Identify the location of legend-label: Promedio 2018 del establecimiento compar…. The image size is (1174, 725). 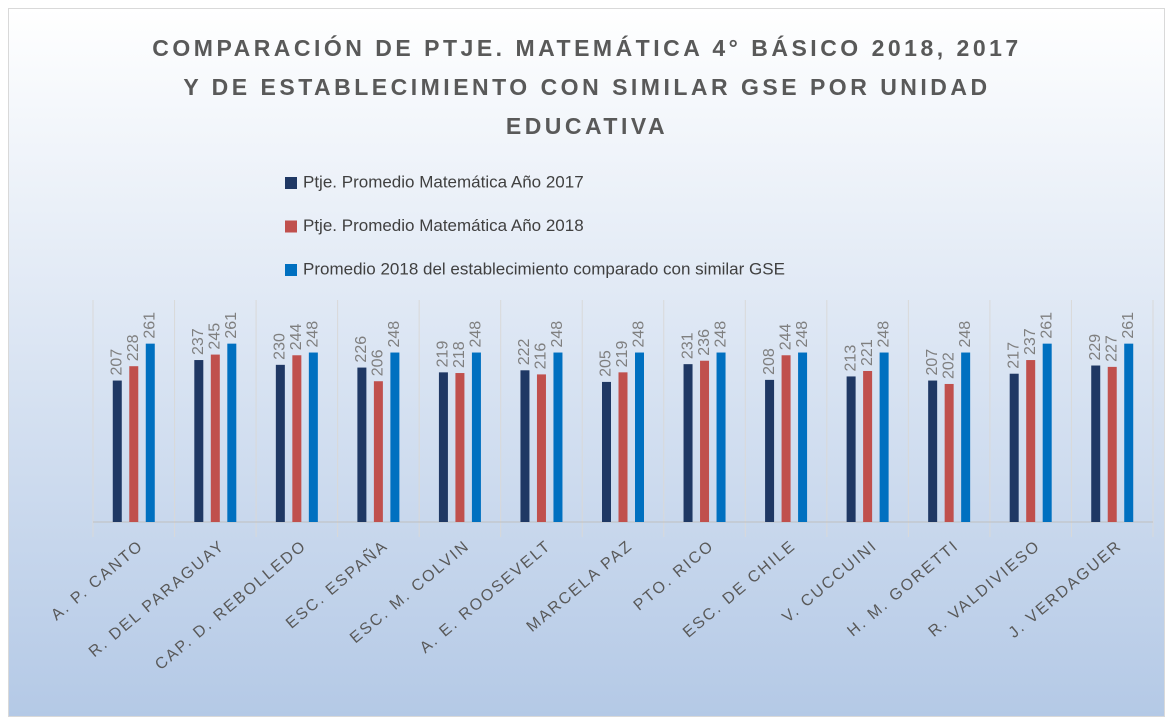
(544, 268).